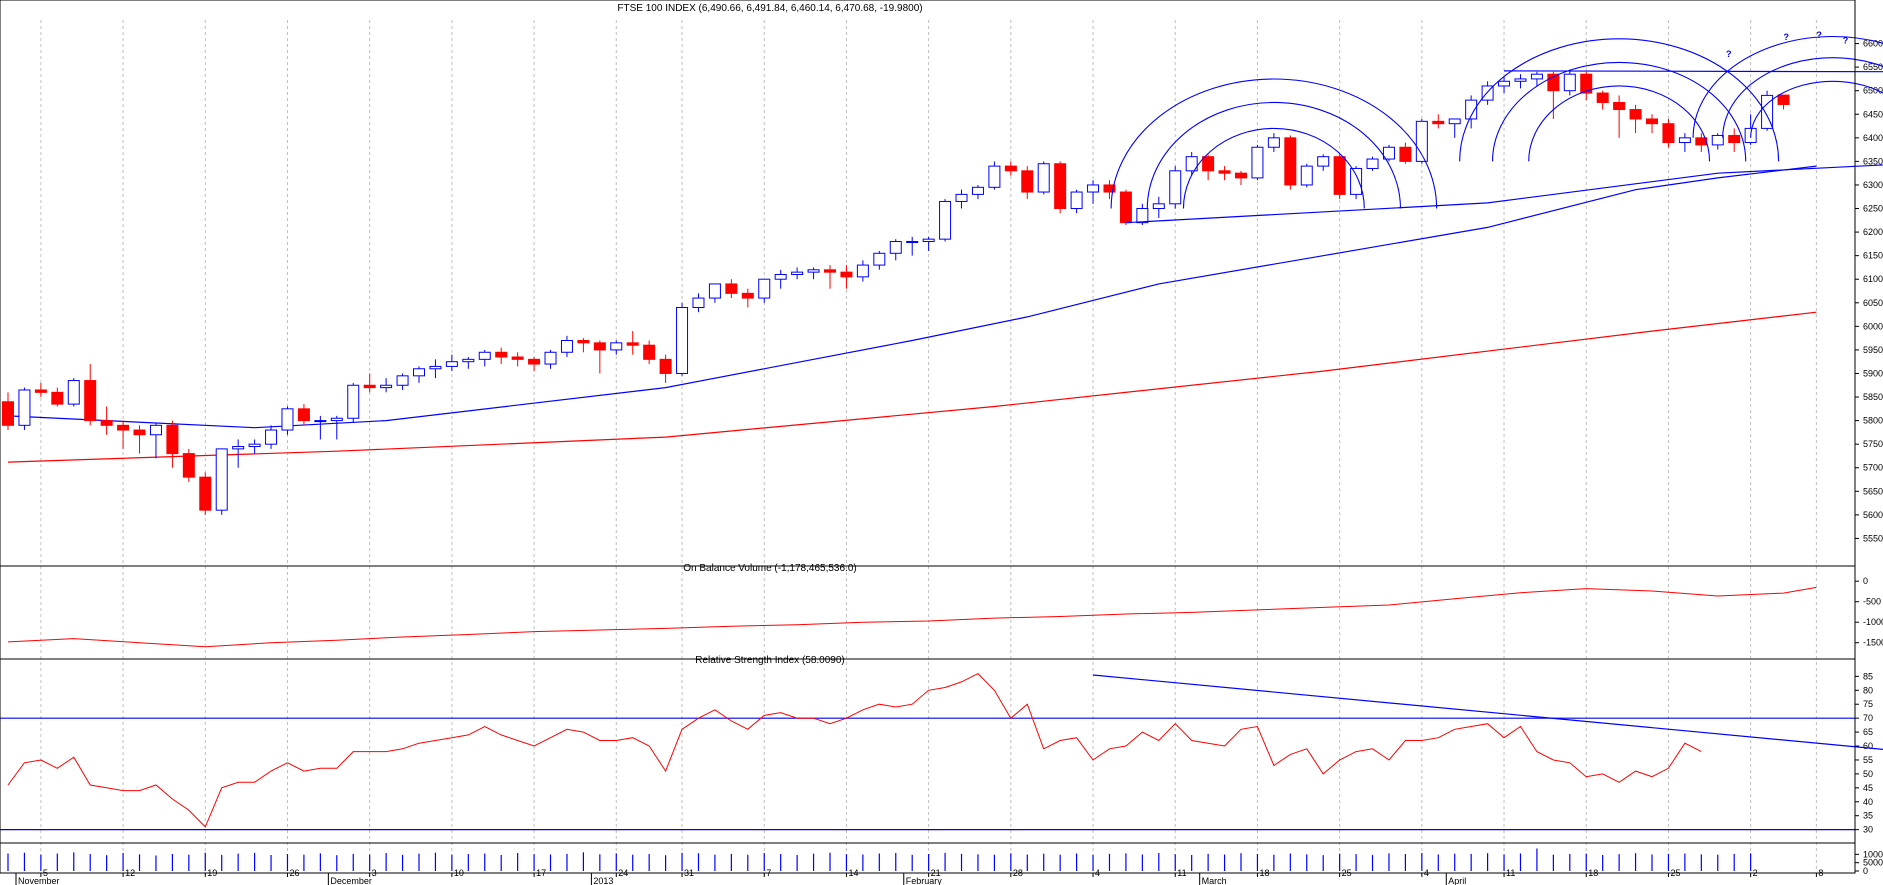  Describe the element at coordinates (1457, 880) in the screenshot. I see `month-label: April` at that location.